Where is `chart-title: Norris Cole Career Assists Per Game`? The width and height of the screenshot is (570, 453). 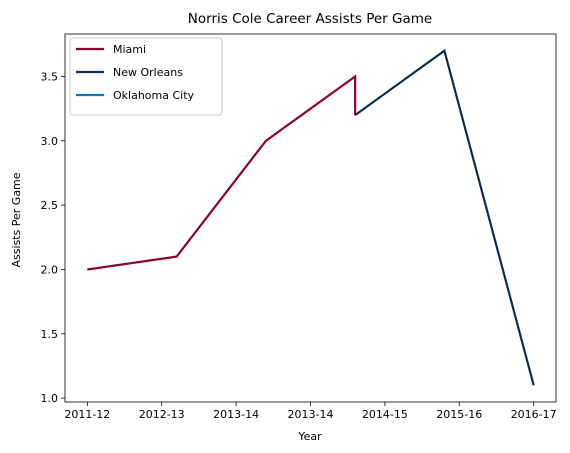 chart-title: Norris Cole Career Assists Per Game is located at coordinates (310, 19).